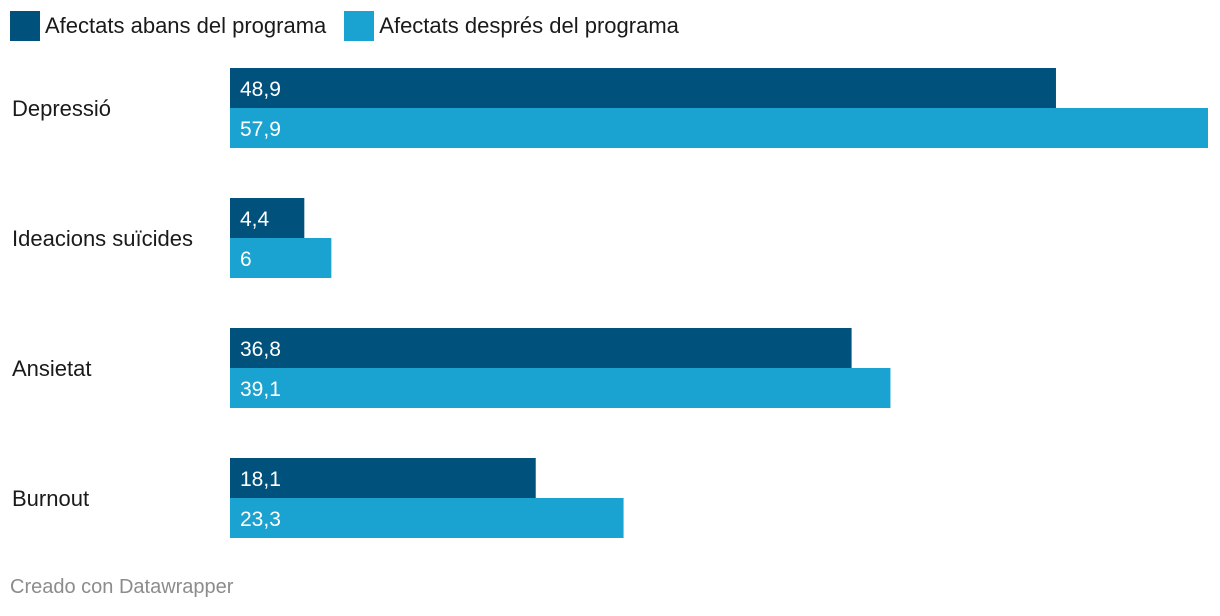 The width and height of the screenshot is (1220, 616). What do you see at coordinates (255, 219) in the screenshot?
I see `bar-value-label: 4,4` at bounding box center [255, 219].